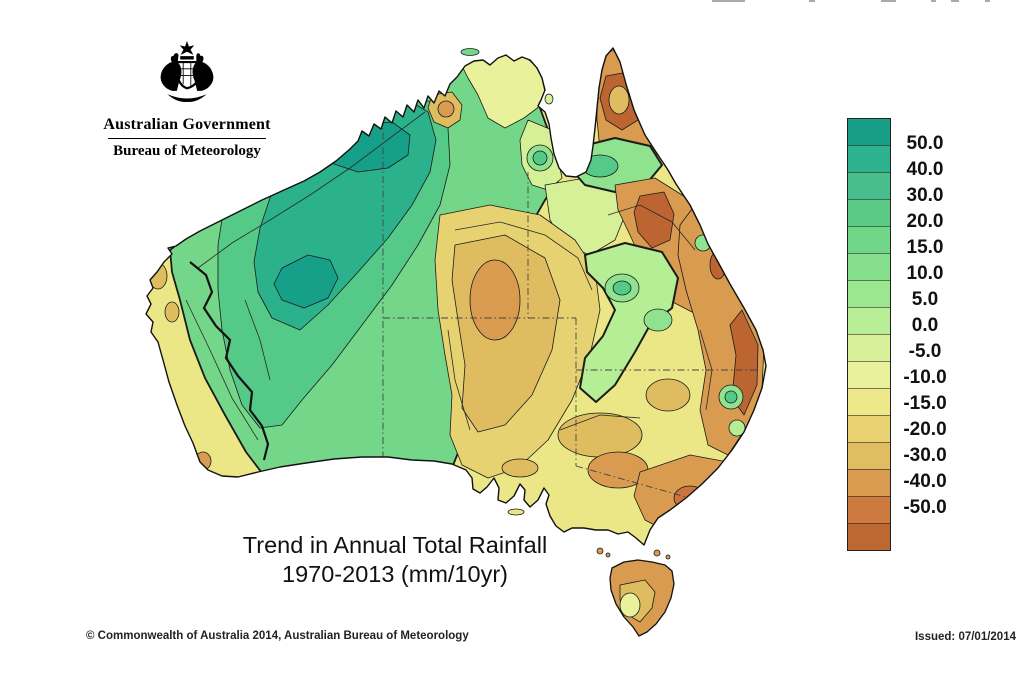 This screenshot has width=1024, height=674. Describe the element at coordinates (925, 455) in the screenshot. I see `legend-tick-label: -30.0` at that location.